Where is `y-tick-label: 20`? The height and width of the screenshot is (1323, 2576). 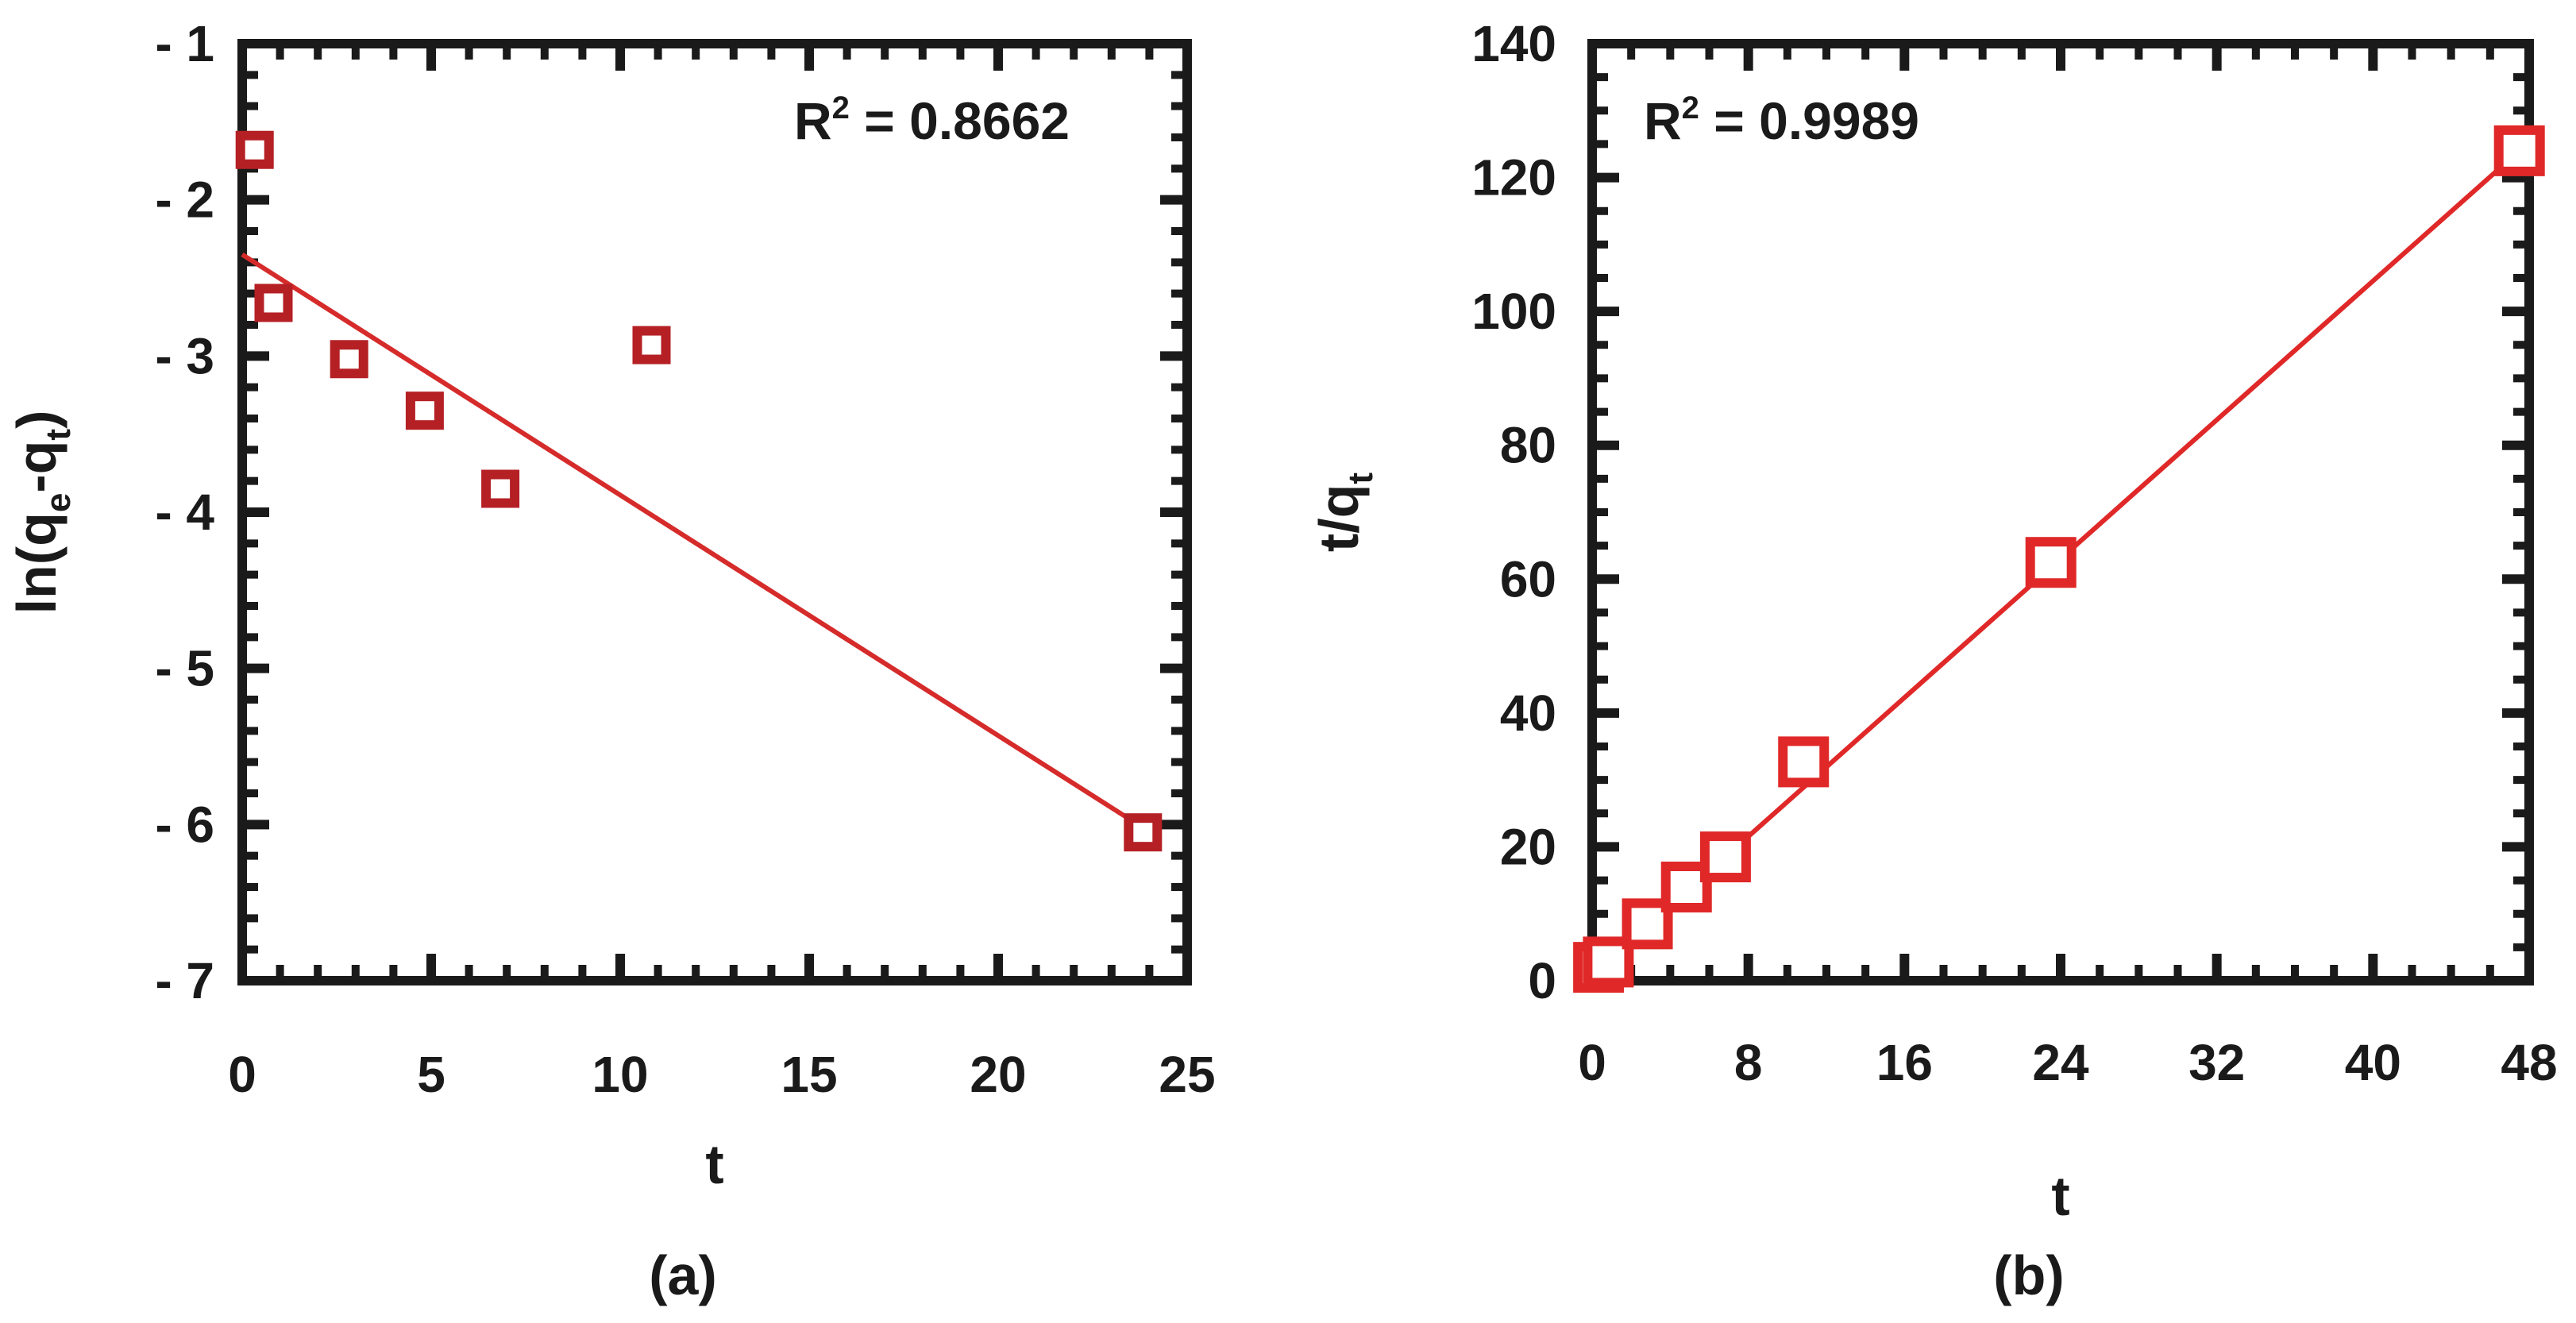 y-tick-label: 20 is located at coordinates (1528, 846).